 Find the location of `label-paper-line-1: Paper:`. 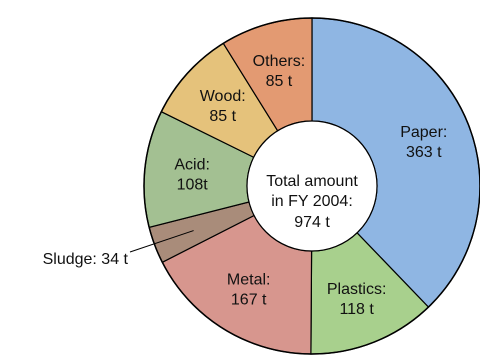

label-paper-line-1: Paper: is located at coordinates (423, 132).